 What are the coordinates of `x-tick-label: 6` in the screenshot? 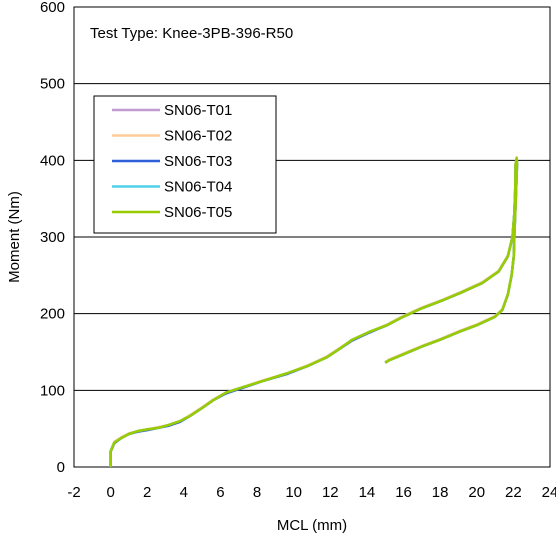 It's located at (220, 492).